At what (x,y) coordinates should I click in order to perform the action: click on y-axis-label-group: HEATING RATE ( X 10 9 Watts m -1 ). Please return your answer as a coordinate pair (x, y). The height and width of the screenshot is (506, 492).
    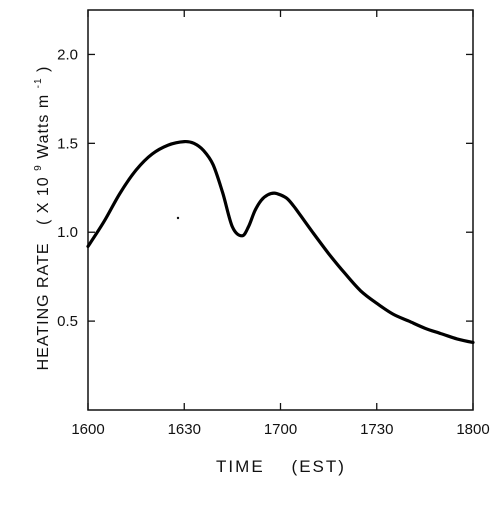
    Looking at the image, I should click on (40, 218).